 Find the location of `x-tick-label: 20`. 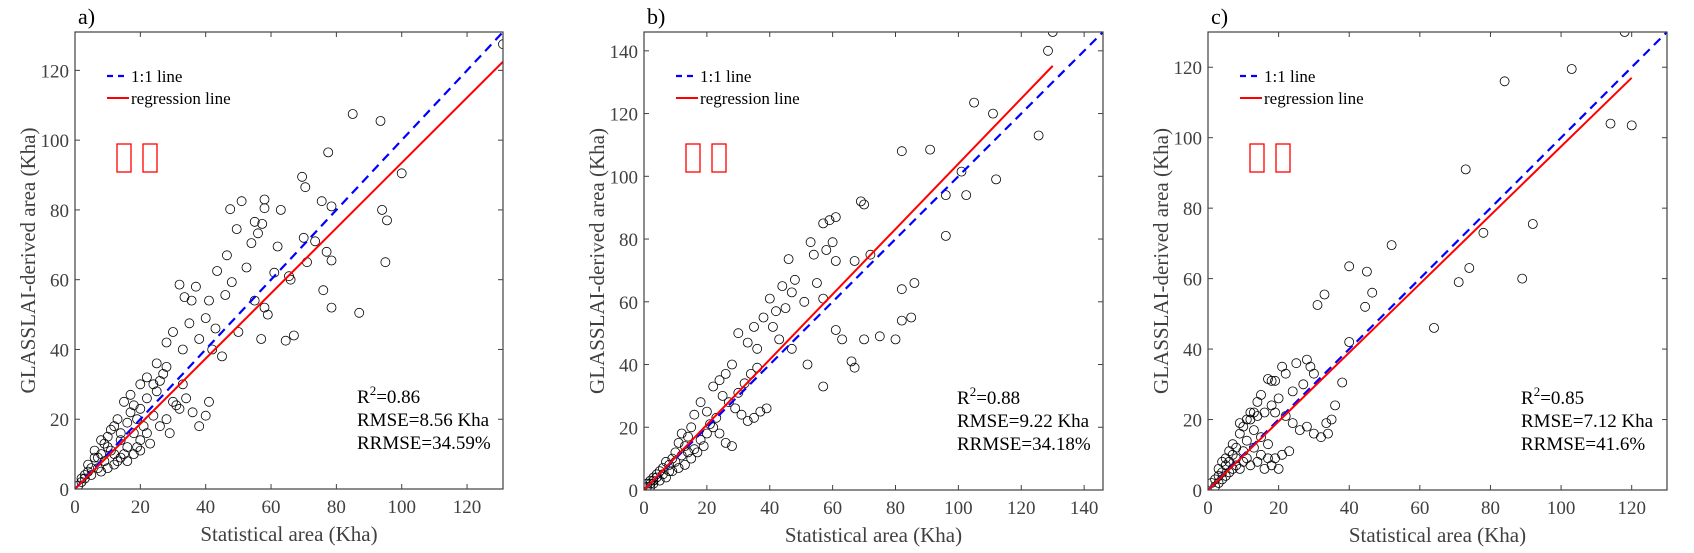

x-tick-label: 20 is located at coordinates (1278, 508).